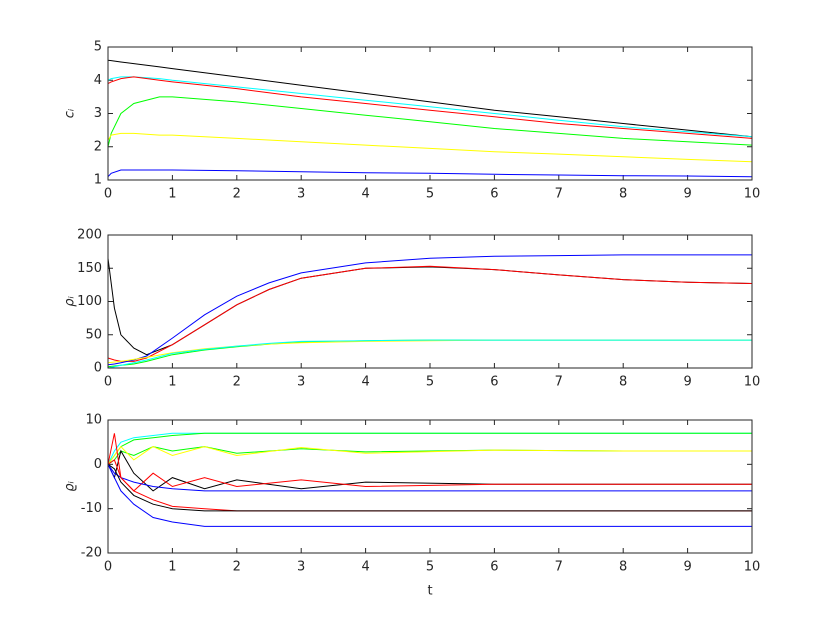 This screenshot has height=623, width=830. Describe the element at coordinates (93, 420) in the screenshot. I see `y-tick-label: 10` at that location.